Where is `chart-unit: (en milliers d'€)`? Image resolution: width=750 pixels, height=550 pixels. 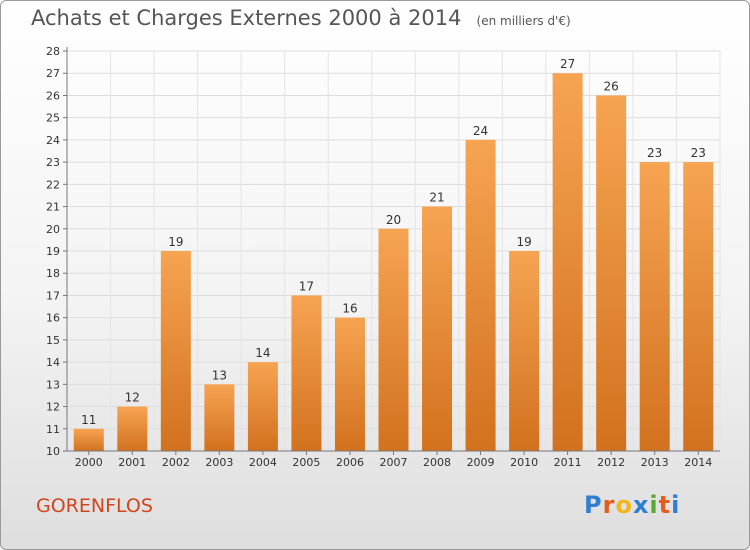 chart-unit: (en milliers d'€) is located at coordinates (523, 21).